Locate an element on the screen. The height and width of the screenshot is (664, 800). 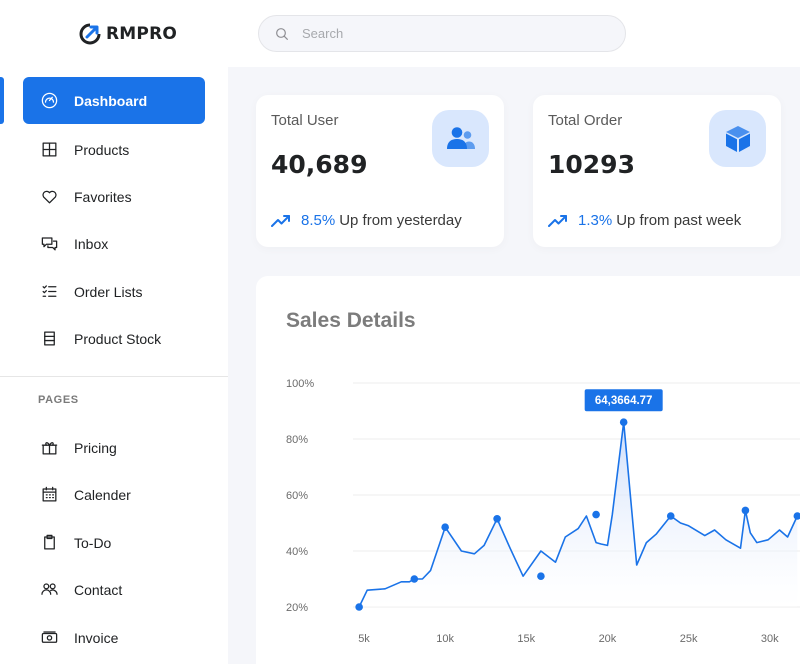
sidebar-item-label: Favorites is located at coordinates (103, 196).